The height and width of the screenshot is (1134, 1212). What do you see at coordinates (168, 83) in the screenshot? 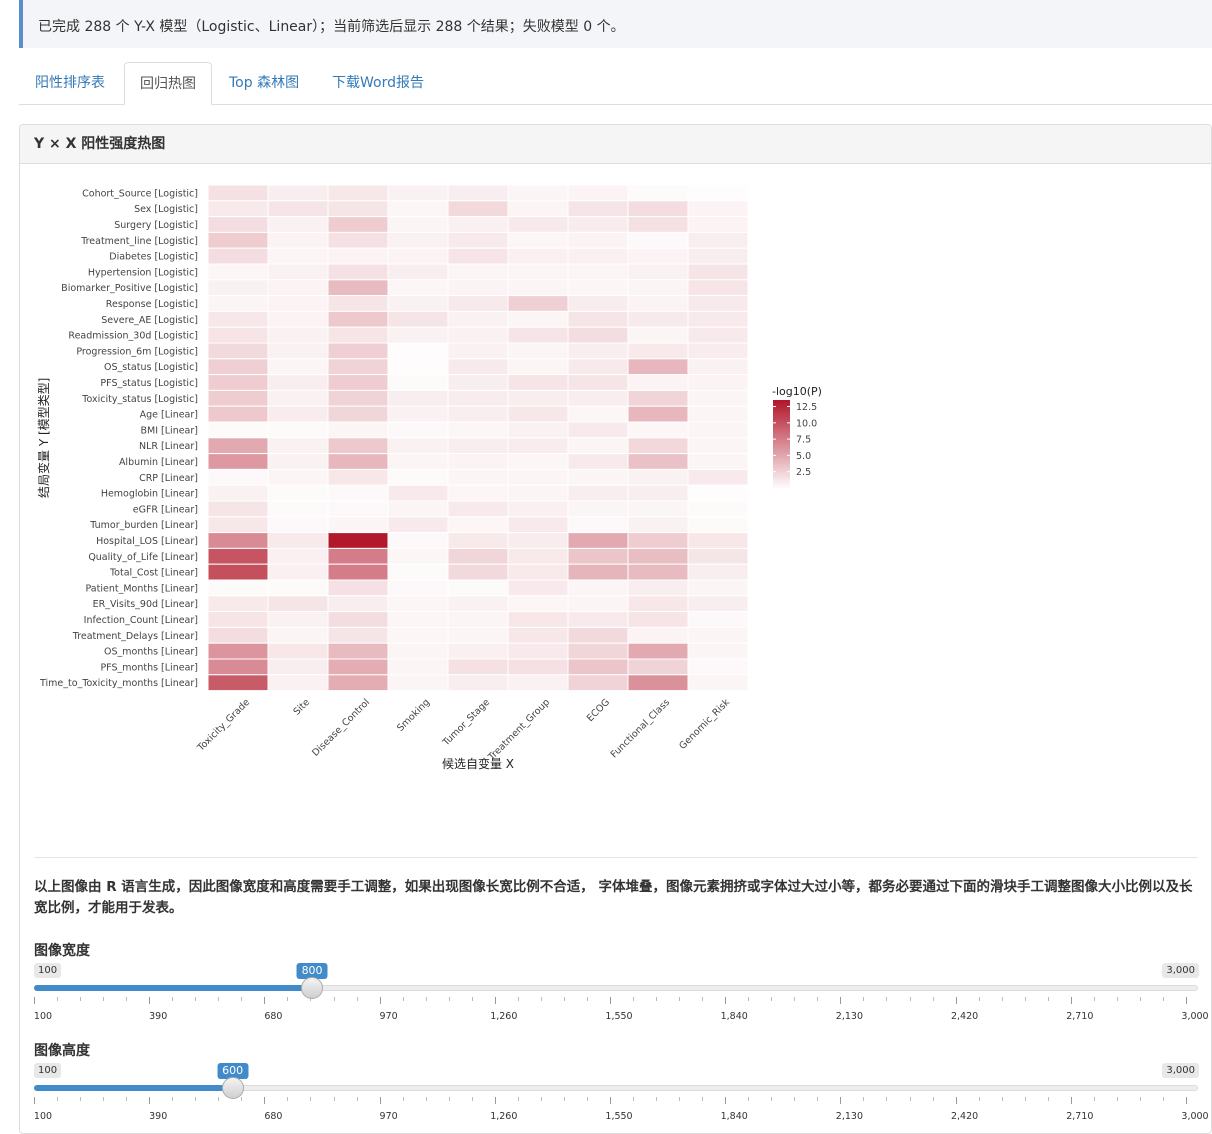
I see `tab-regression-heatmap: 回归热图` at bounding box center [168, 83].